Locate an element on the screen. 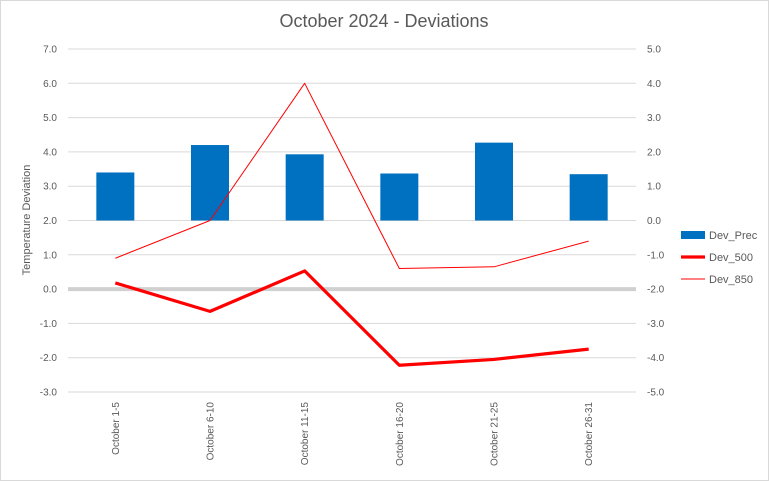 This screenshot has width=769, height=481. y2-tick-label: -5.0 is located at coordinates (656, 393).